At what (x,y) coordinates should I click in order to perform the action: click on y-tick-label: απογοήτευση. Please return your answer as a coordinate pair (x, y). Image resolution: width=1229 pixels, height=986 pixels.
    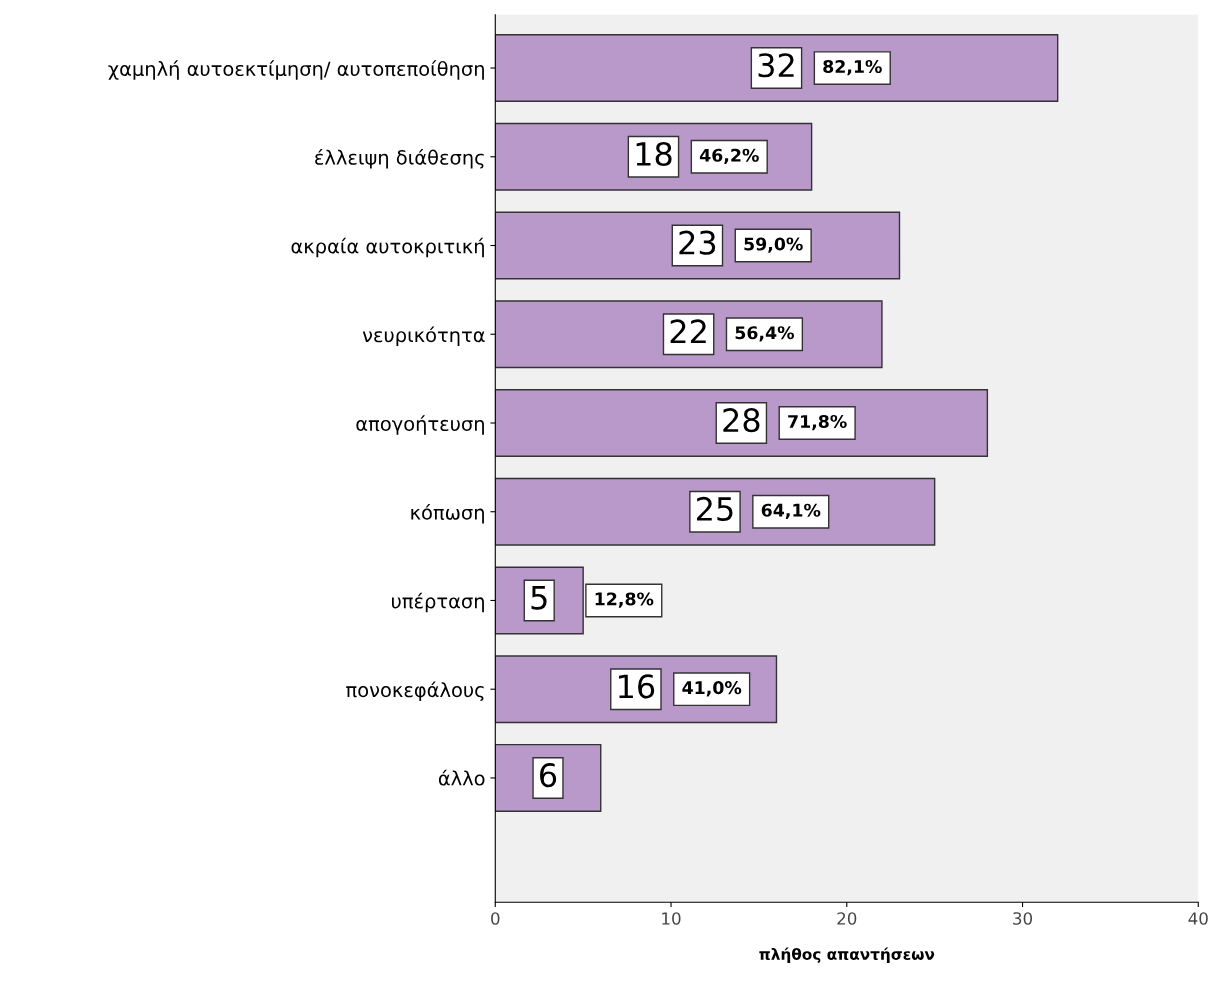
    Looking at the image, I should click on (420, 425).